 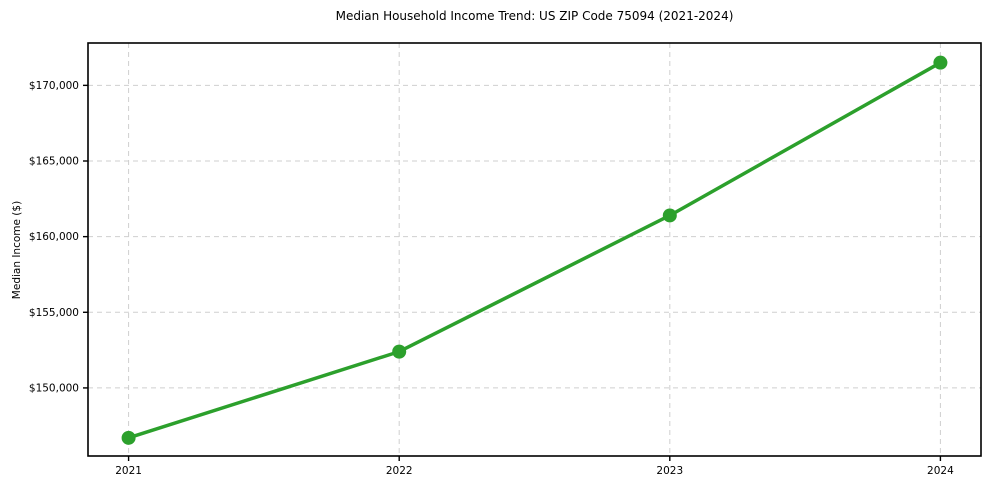 I want to click on y-tick-label: $155,000, so click(x=54, y=313).